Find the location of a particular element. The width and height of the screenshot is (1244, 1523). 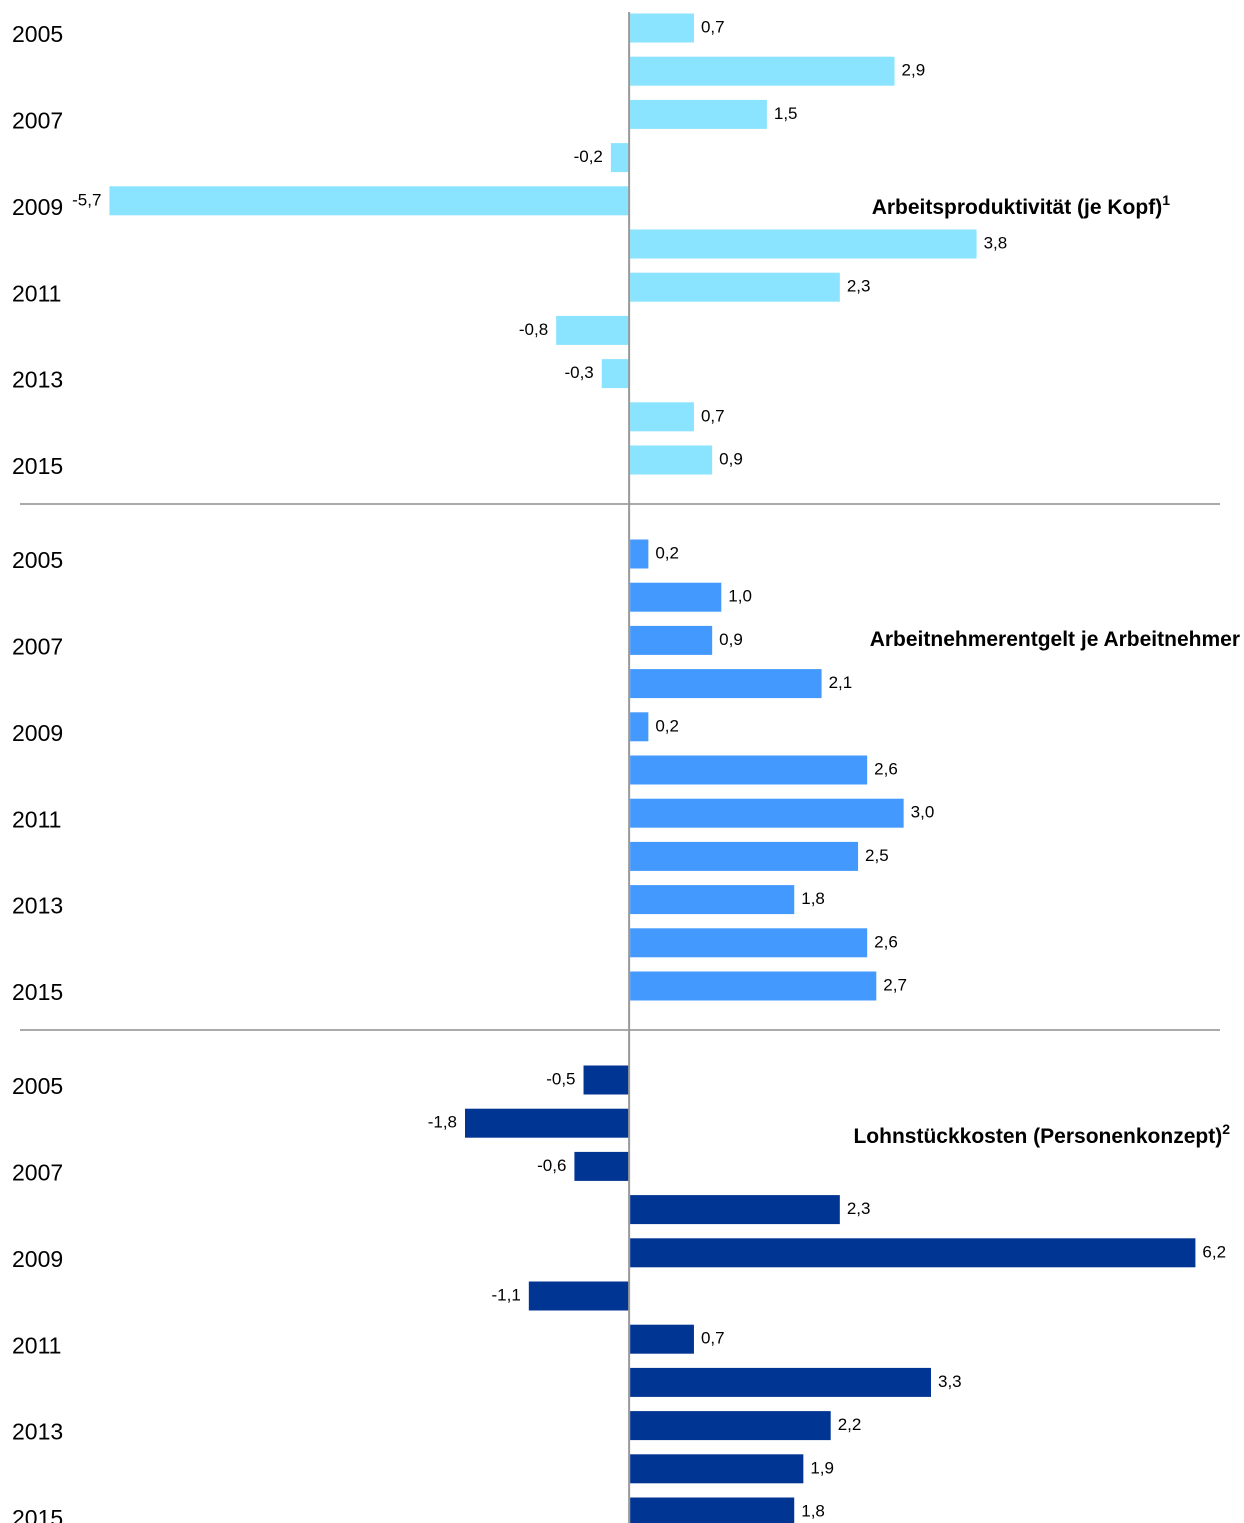

footnote-marker: 2 is located at coordinates (1226, 1129).